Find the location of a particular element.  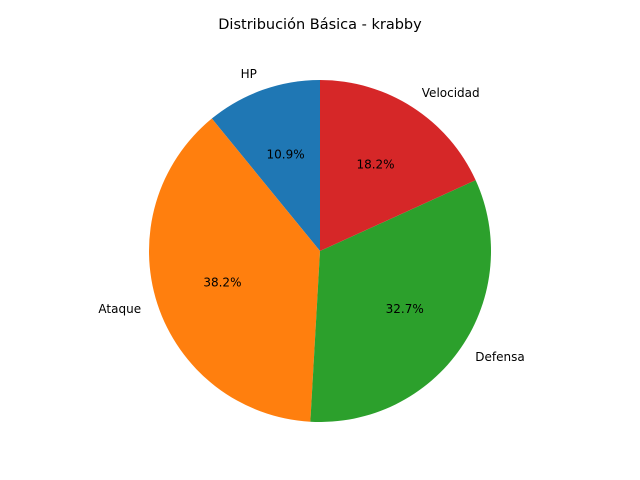

pie-slice-velocidad is located at coordinates (398, 165).